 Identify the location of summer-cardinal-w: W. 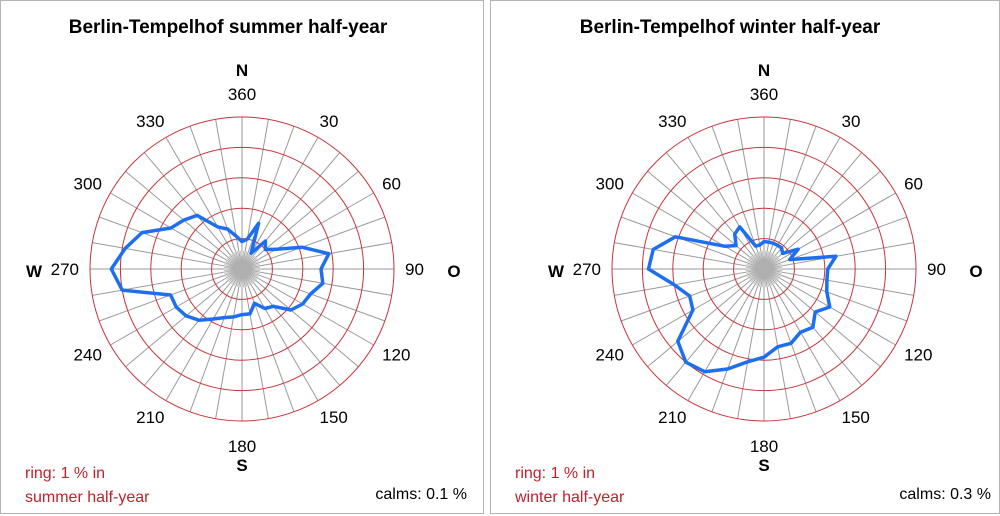
(34, 271).